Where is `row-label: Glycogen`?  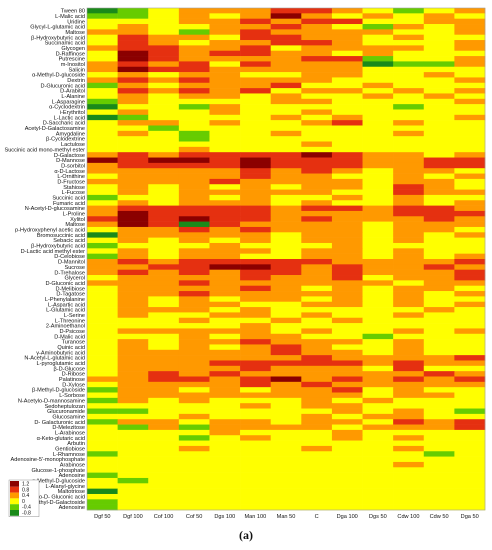
row-label: Glycogen is located at coordinates (73, 49).